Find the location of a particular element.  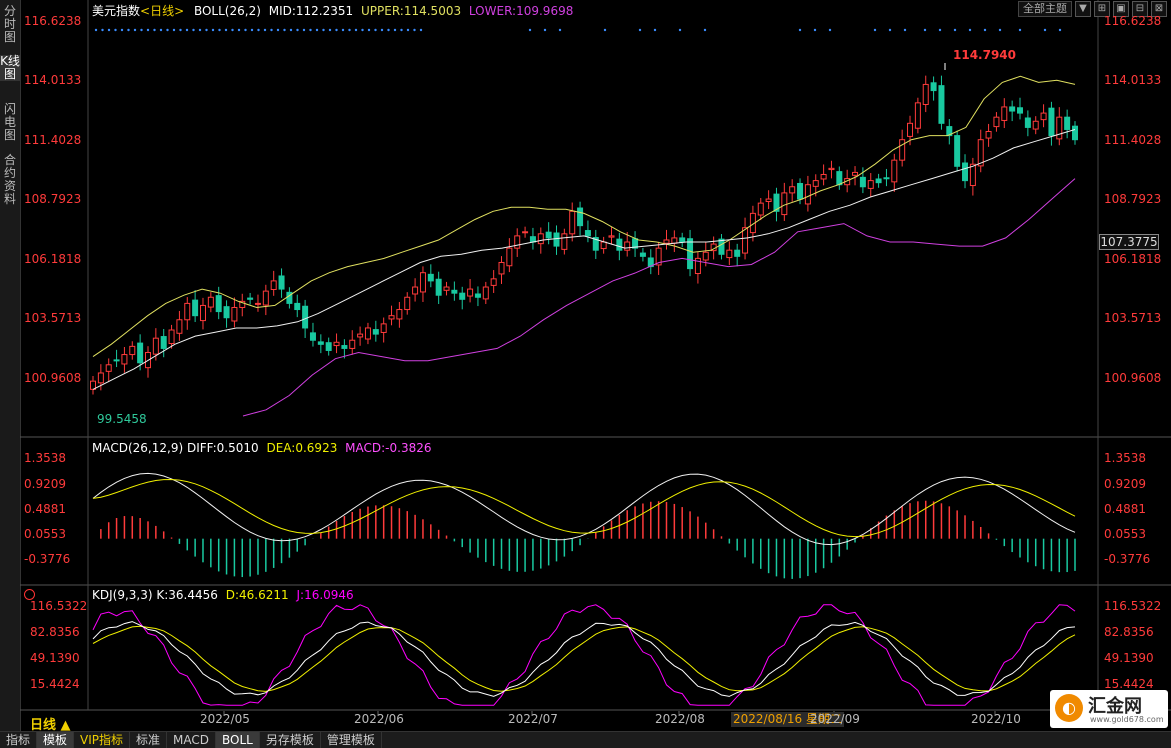

kdj-axis-label-right: 82.8356 is located at coordinates (1129, 632).